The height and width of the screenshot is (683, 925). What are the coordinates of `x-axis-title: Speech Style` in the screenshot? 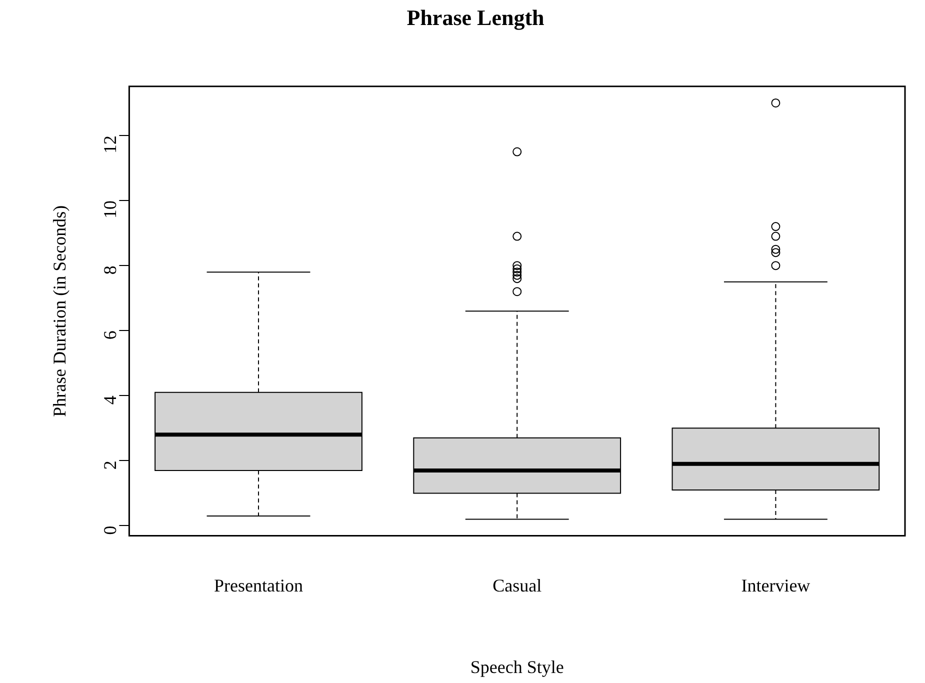 It's located at (517, 666).